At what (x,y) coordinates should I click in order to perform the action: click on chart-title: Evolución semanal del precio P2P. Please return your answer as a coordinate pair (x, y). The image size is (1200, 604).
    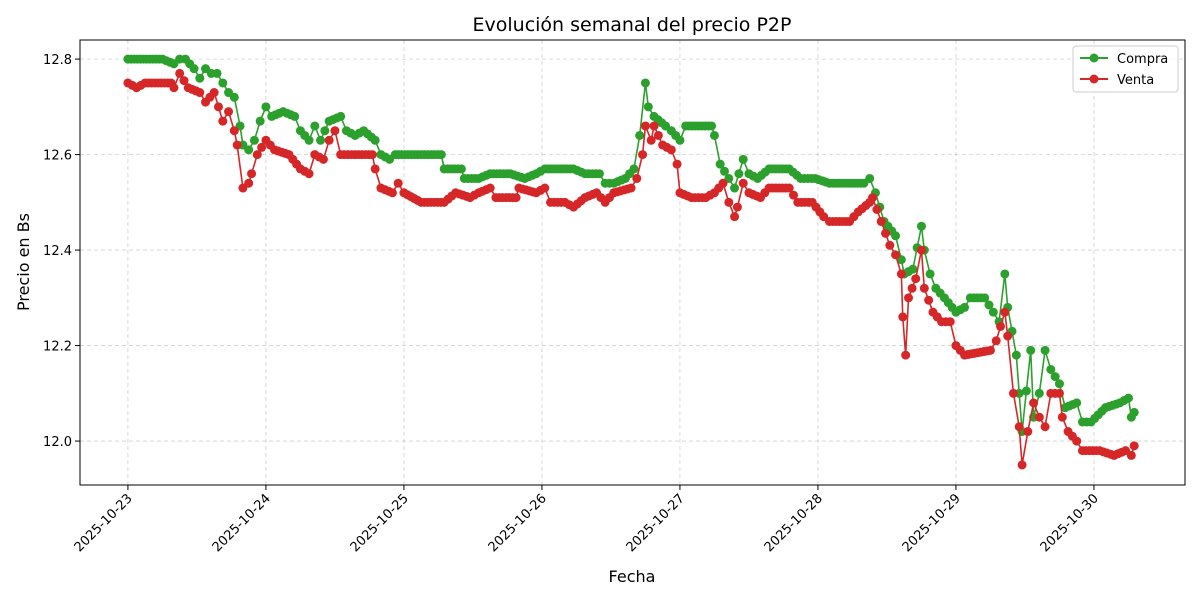
    Looking at the image, I should click on (632, 25).